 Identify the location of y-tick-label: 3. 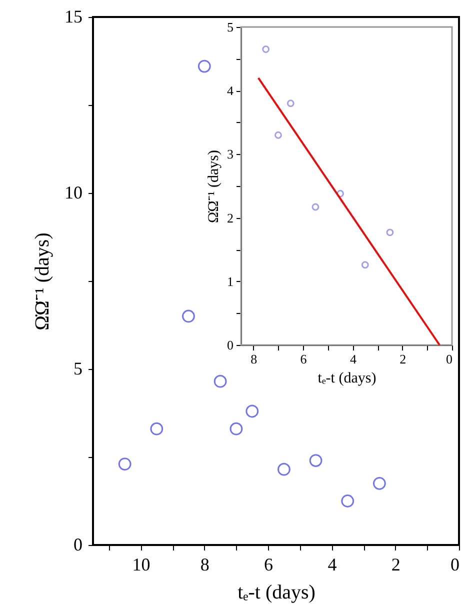
(230, 154).